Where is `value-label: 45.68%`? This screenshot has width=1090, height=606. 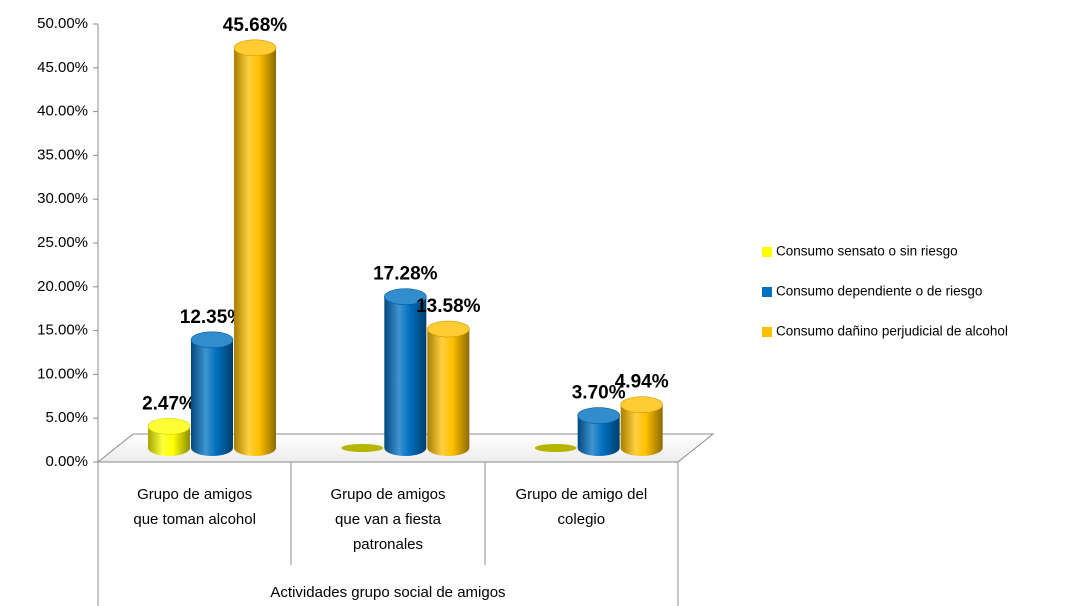
value-label: 45.68% is located at coordinates (255, 25).